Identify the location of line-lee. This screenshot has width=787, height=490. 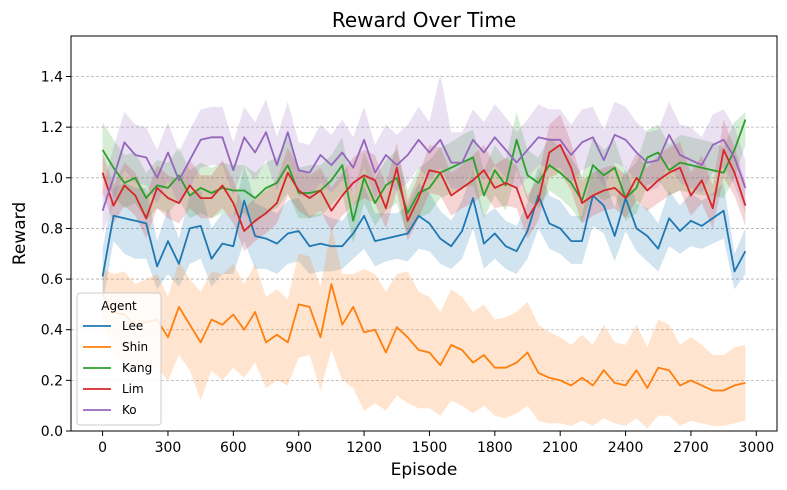
(424, 235).